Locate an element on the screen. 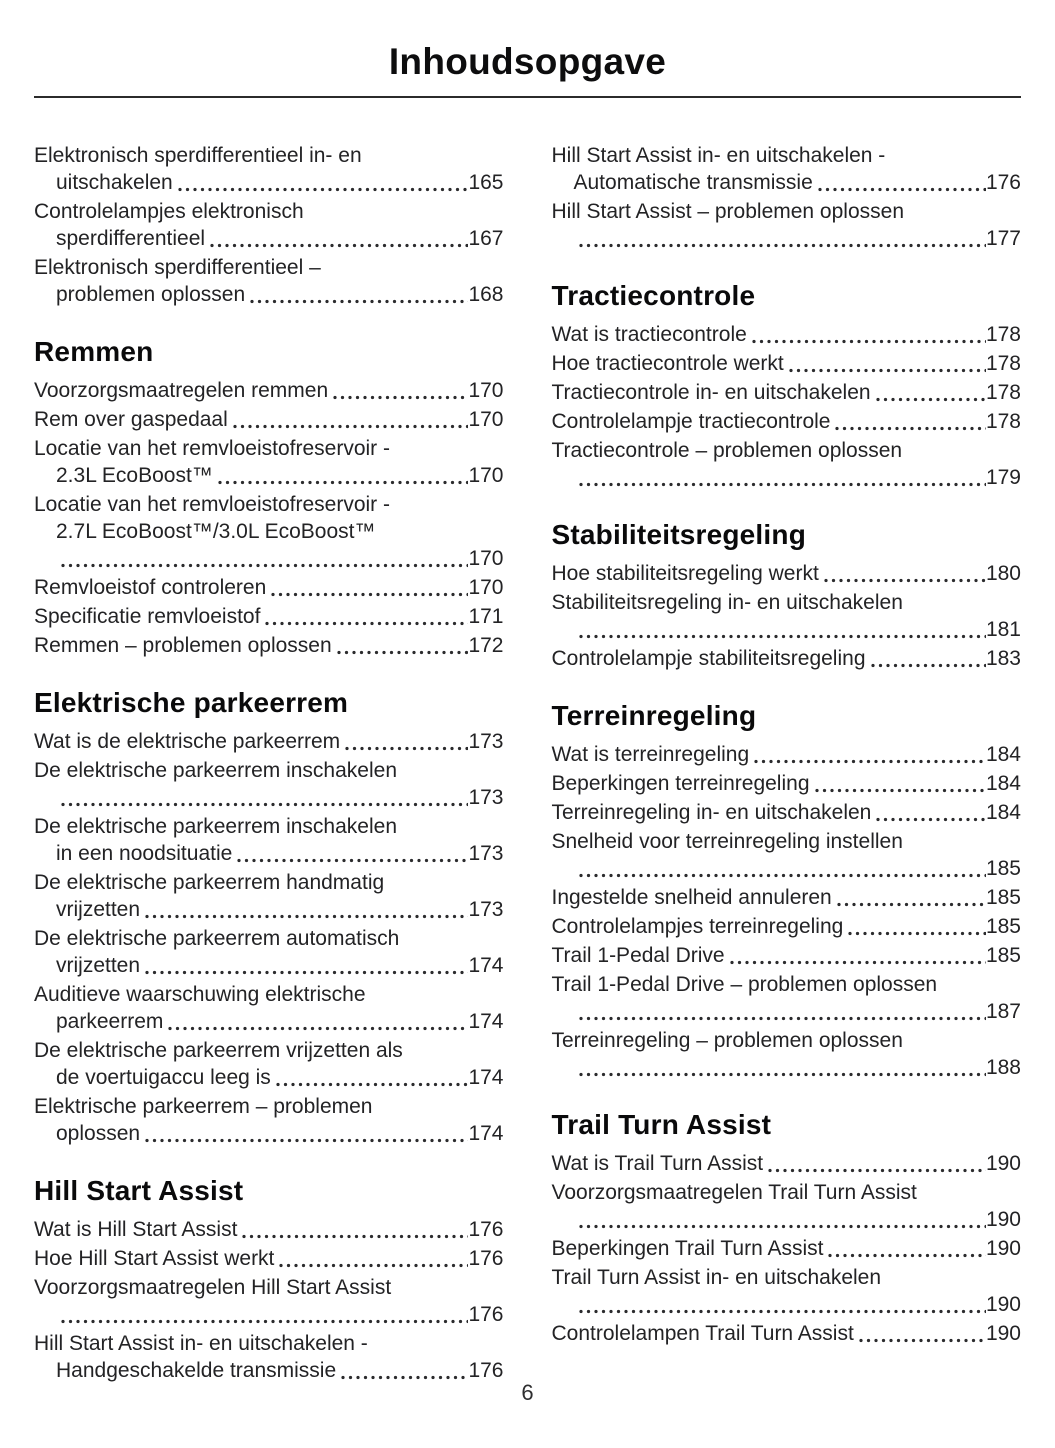 This screenshot has height=1448, width=1055. toc-entry: Specificatie remvloeistof 171 is located at coordinates (269, 616).